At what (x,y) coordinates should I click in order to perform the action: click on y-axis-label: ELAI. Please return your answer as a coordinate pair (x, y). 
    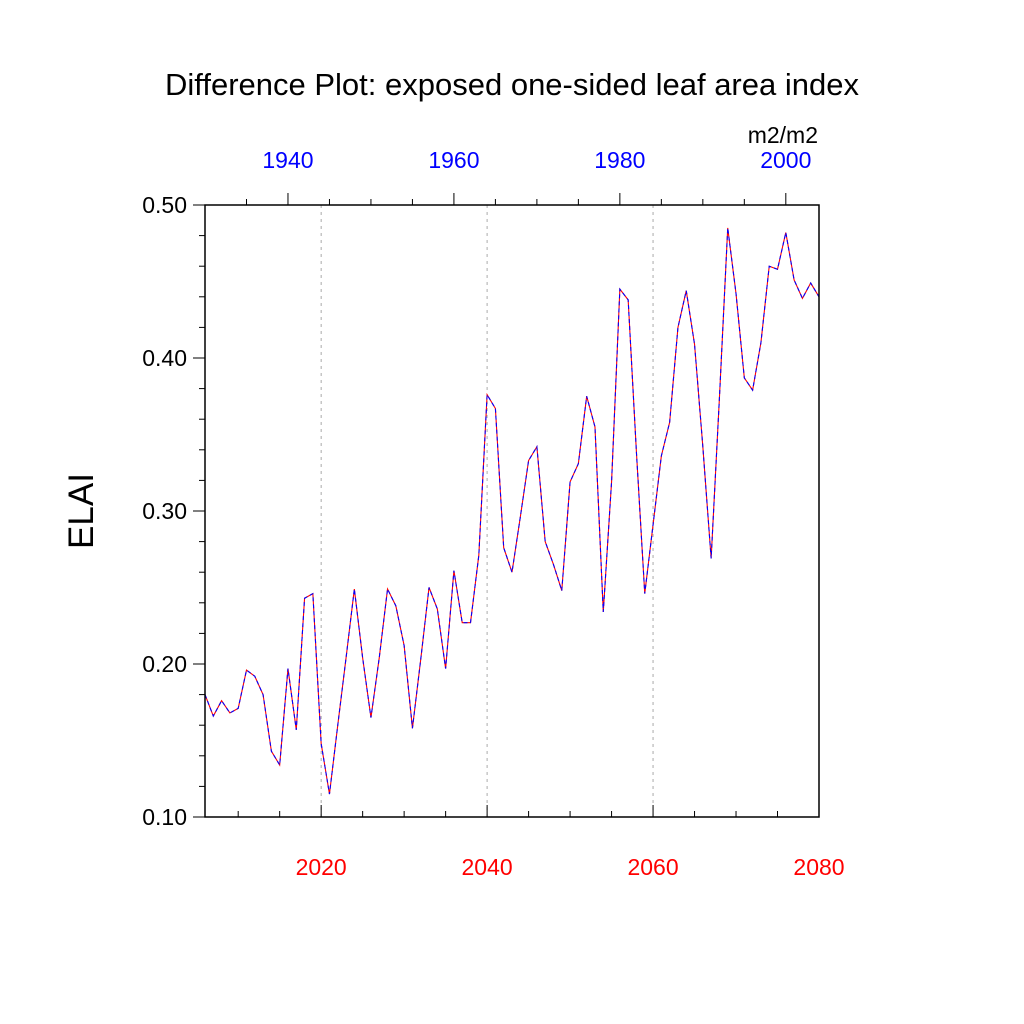
    Looking at the image, I should click on (81, 511).